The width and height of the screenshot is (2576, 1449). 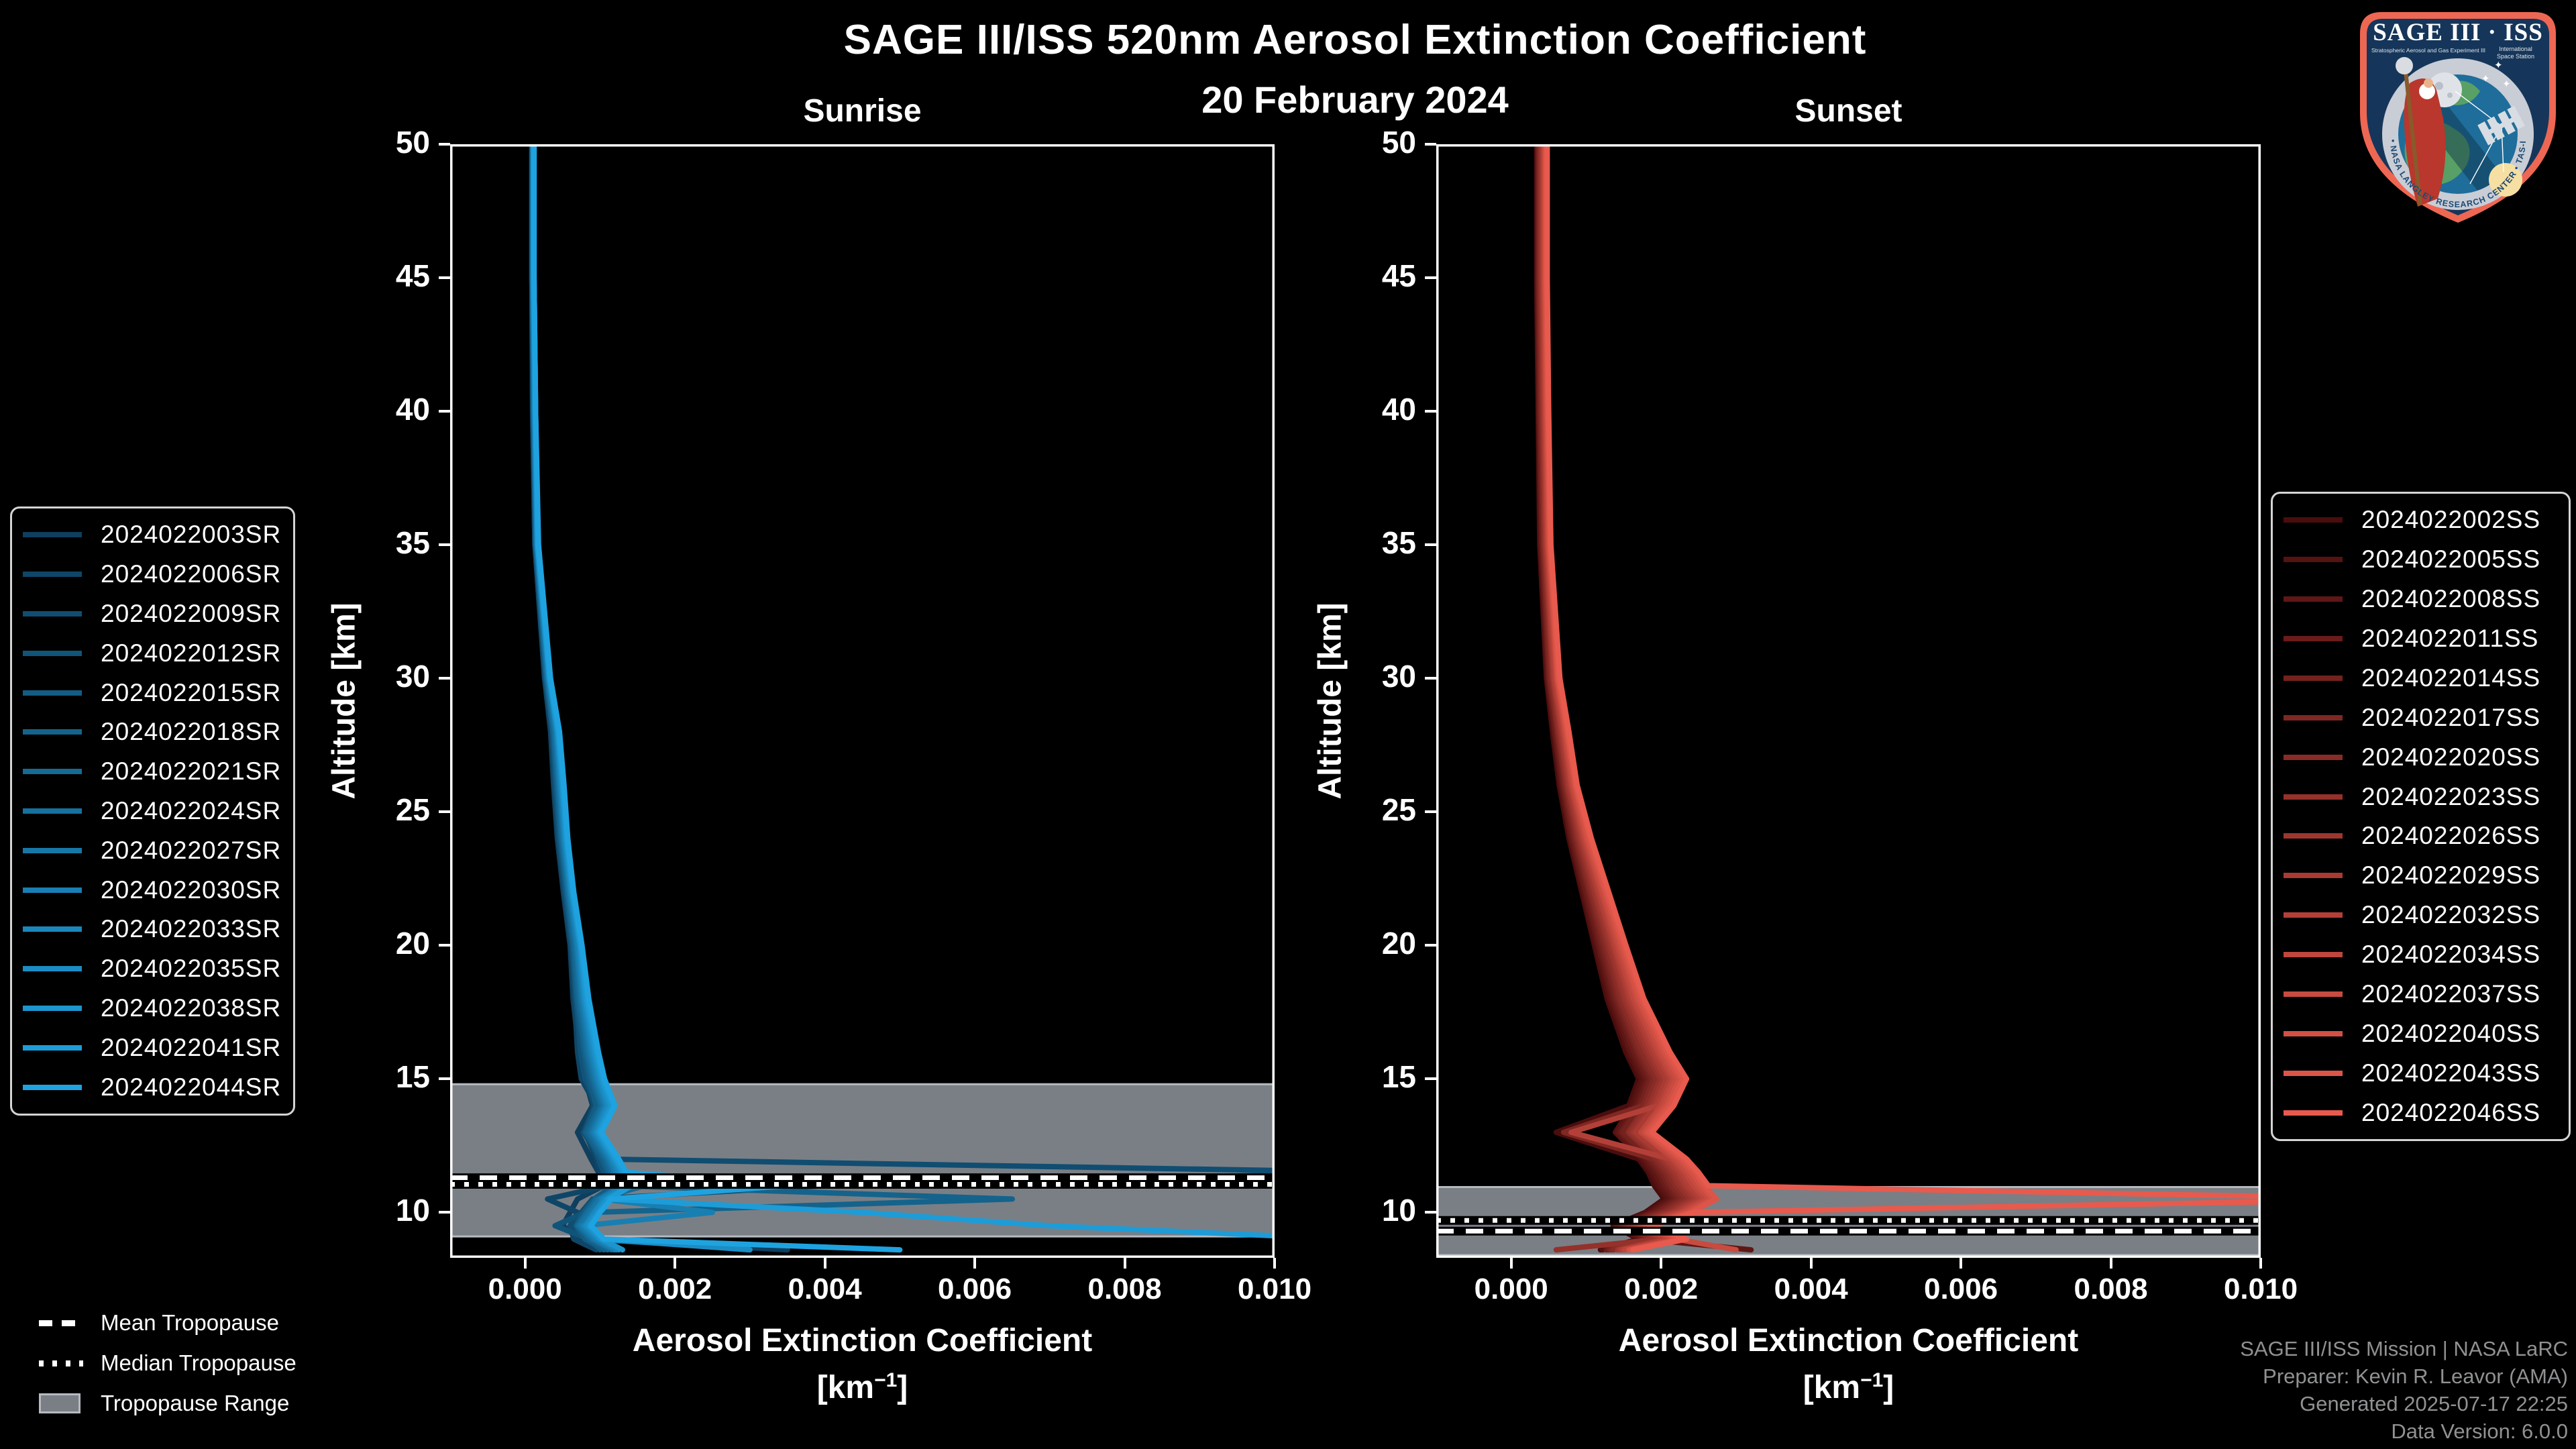 What do you see at coordinates (2451, 1112) in the screenshot?
I see `legend-item-label: 2024022046SS` at bounding box center [2451, 1112].